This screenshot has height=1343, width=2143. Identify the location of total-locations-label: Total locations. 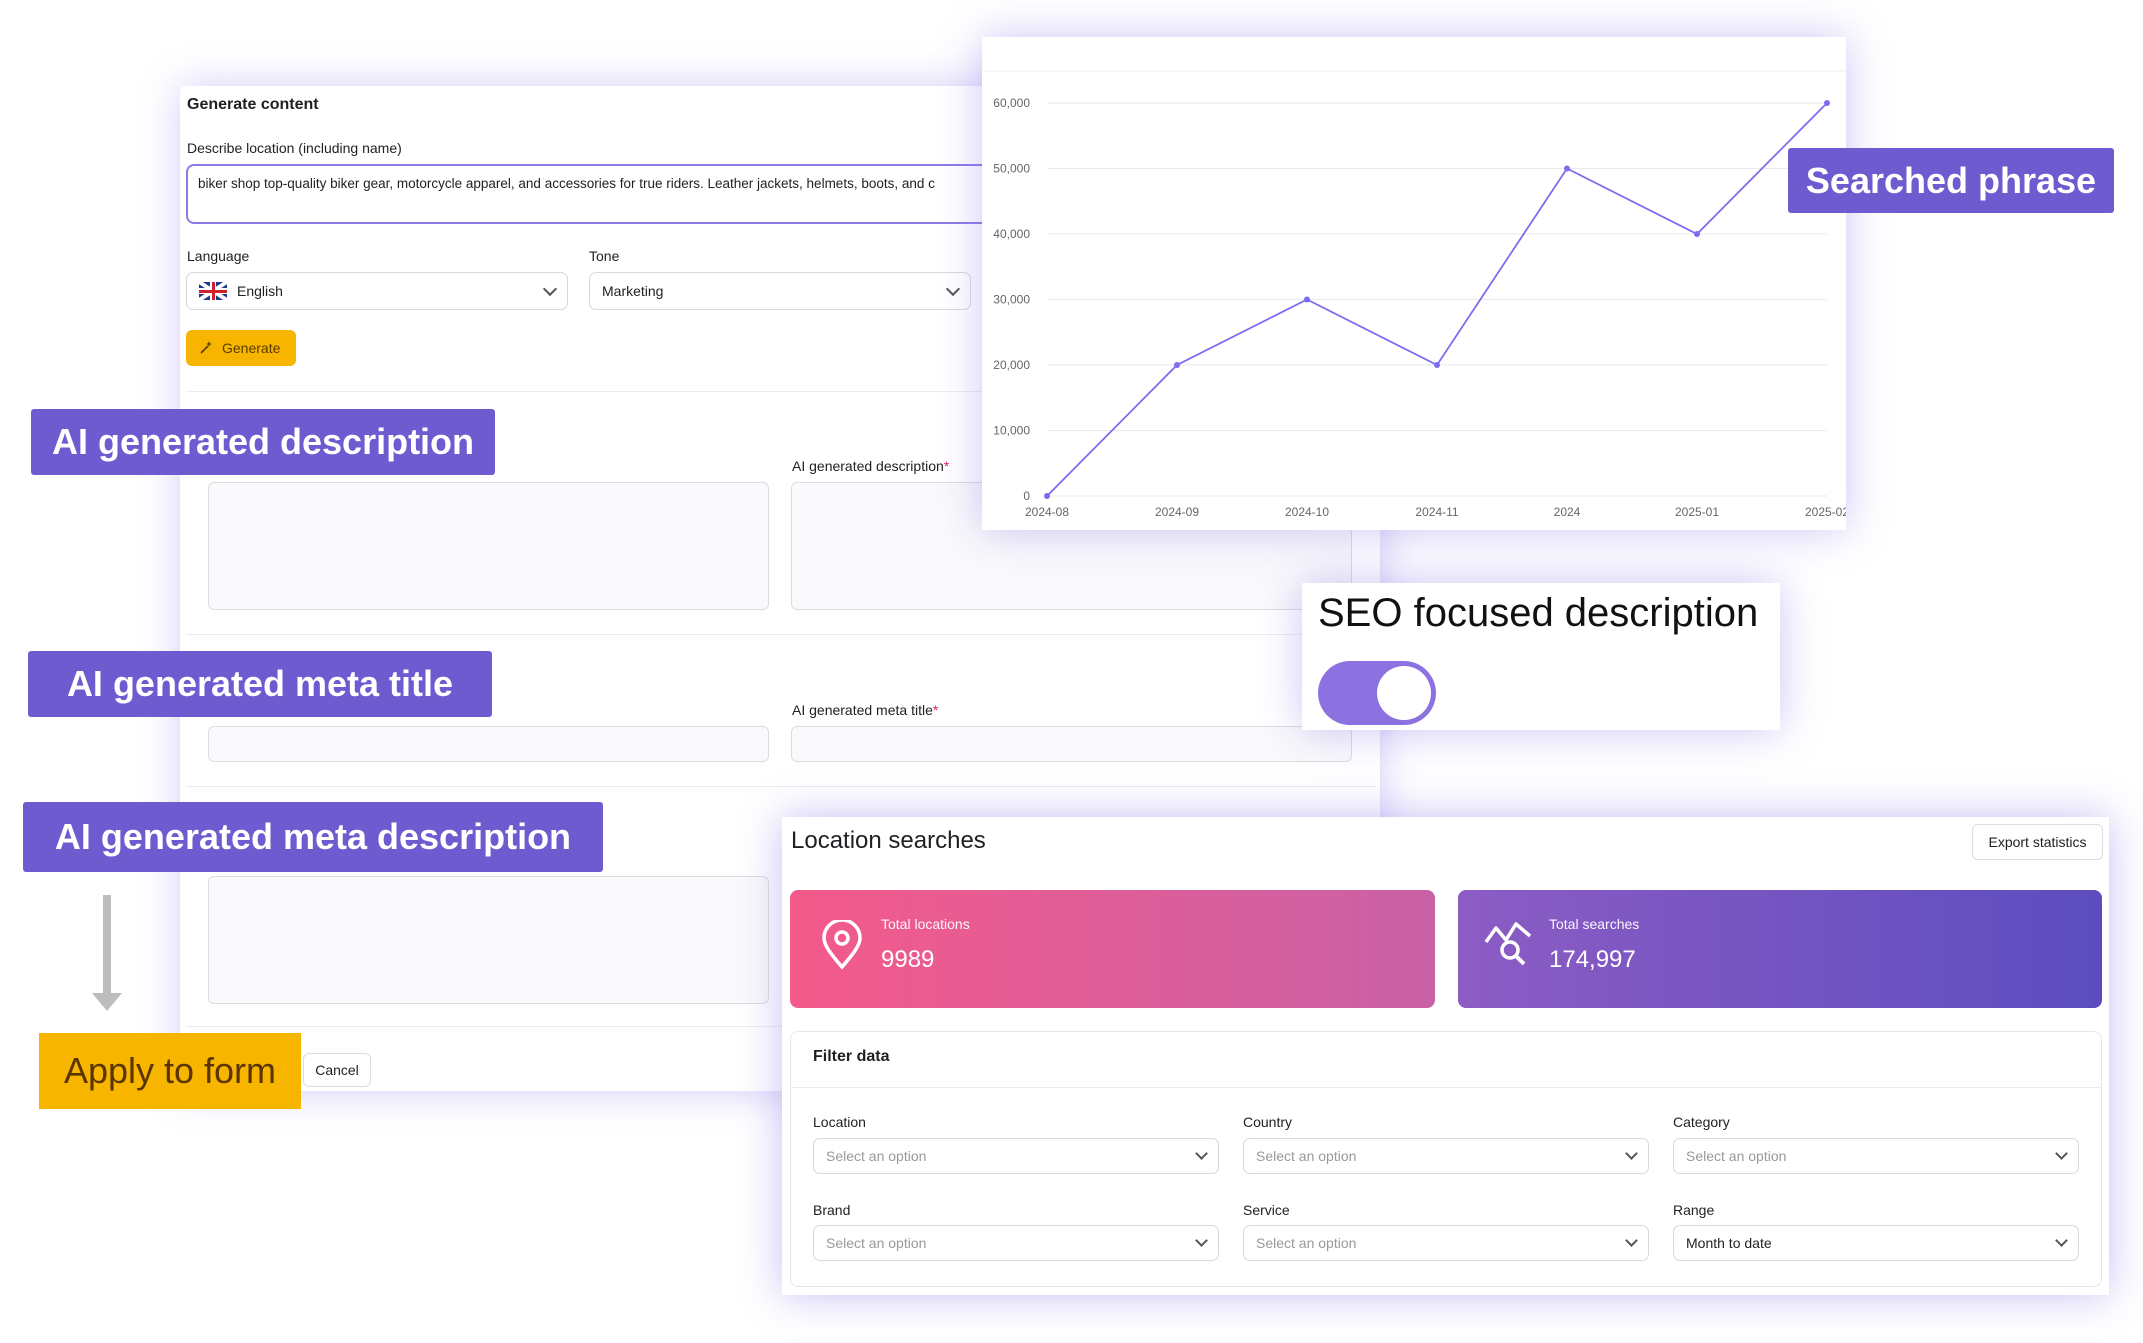
(925, 924).